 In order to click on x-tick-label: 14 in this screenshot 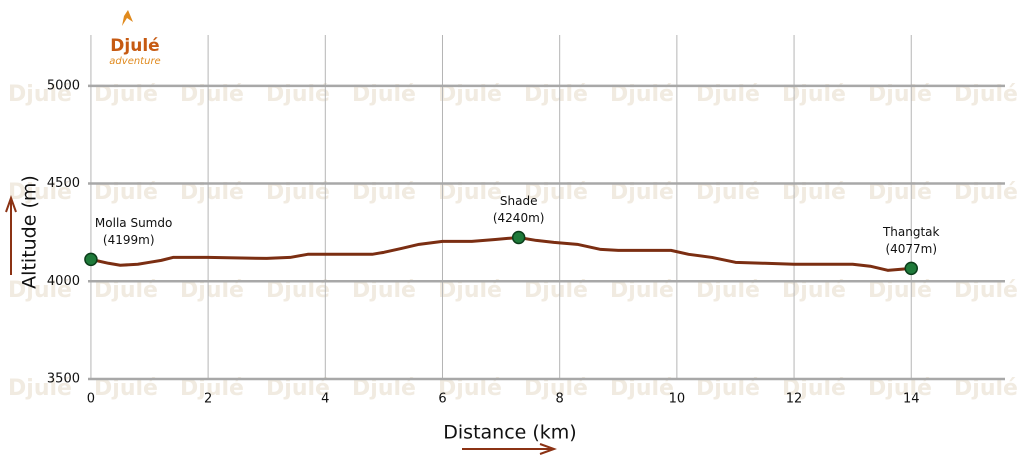, I will do `click(911, 399)`.